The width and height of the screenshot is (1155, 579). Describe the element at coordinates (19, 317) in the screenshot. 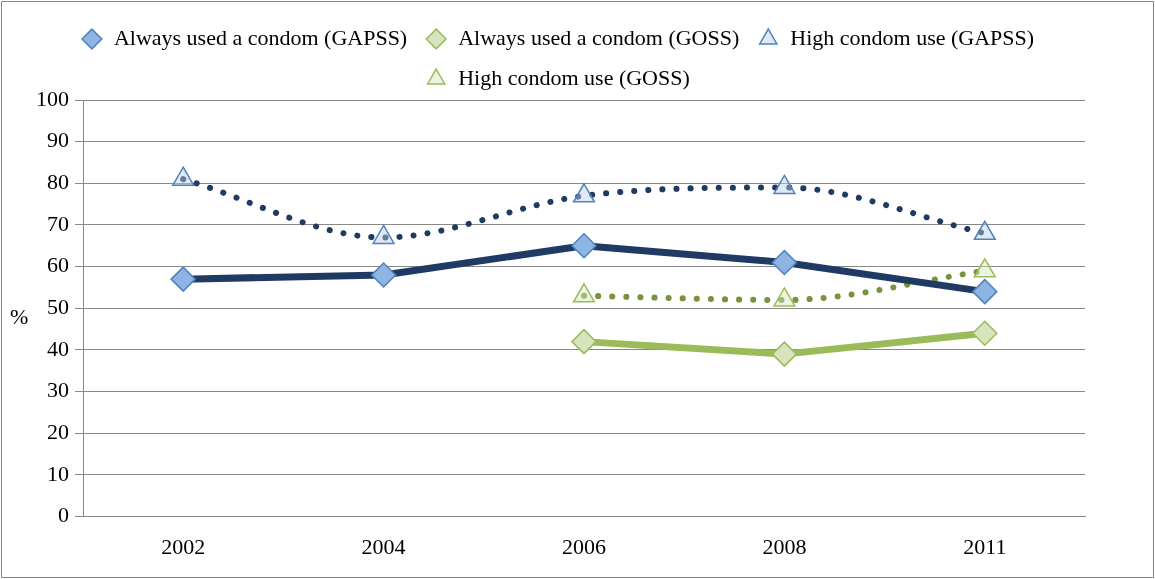

I see `y-axis-title: %` at that location.